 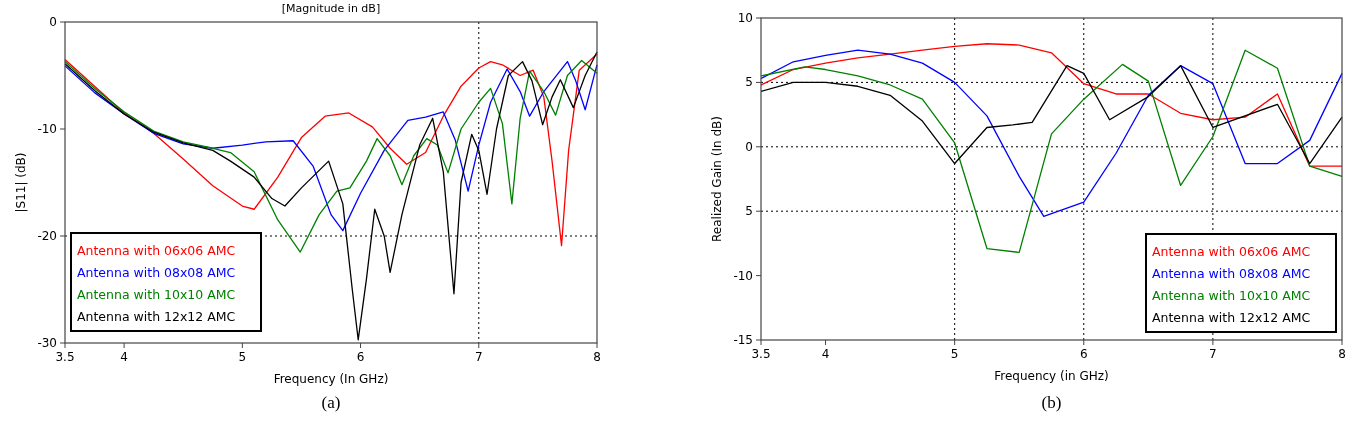 What do you see at coordinates (331, 379) in the screenshot?
I see `x-axis-title: Frequency (In GHz)` at bounding box center [331, 379].